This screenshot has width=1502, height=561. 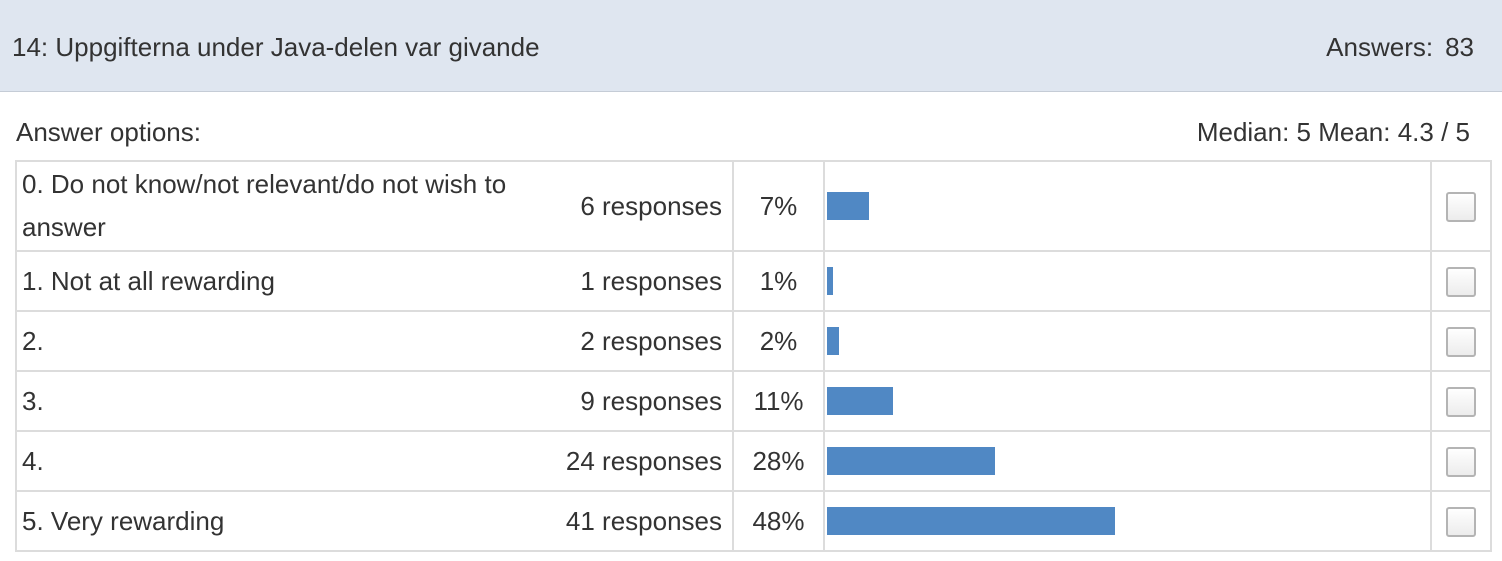 I want to click on option-label: 5. Very rewarding, so click(x=284, y=521).